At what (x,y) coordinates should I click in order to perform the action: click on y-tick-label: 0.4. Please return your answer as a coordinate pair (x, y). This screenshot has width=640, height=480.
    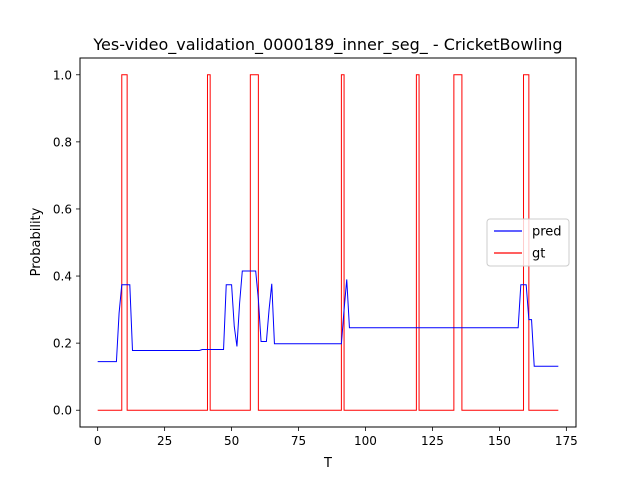
    Looking at the image, I should click on (62, 277).